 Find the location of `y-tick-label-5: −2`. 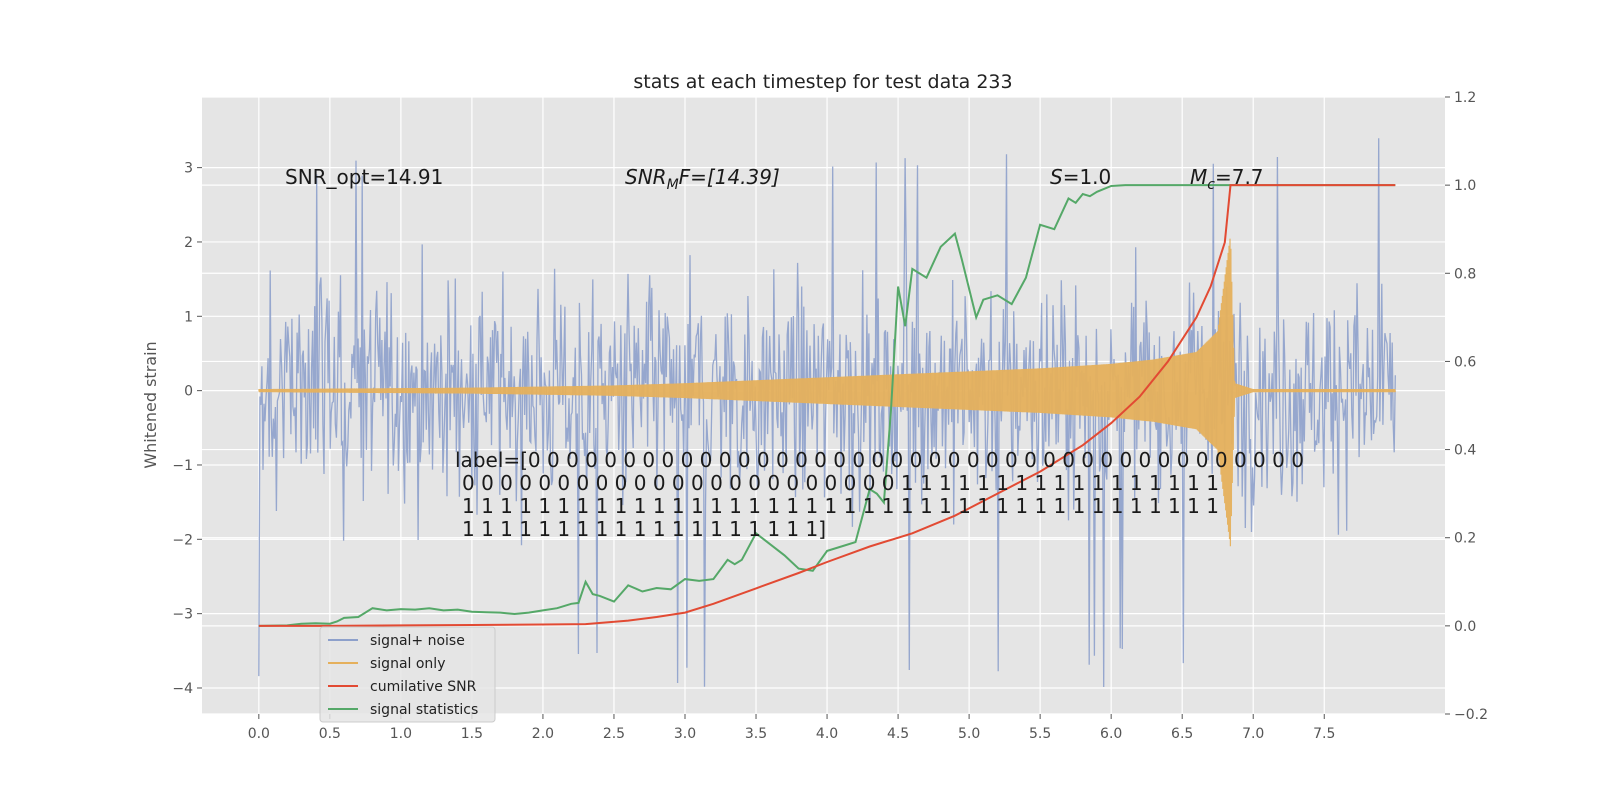

y-tick-label-5: −2 is located at coordinates (182, 540).